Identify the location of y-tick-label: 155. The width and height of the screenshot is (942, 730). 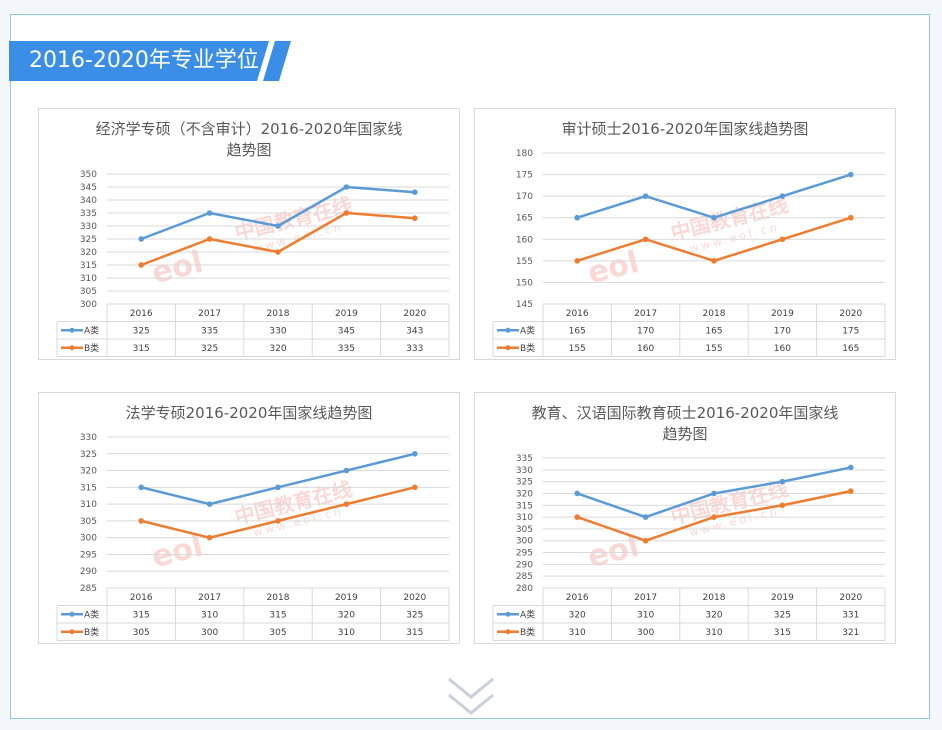
(524, 262).